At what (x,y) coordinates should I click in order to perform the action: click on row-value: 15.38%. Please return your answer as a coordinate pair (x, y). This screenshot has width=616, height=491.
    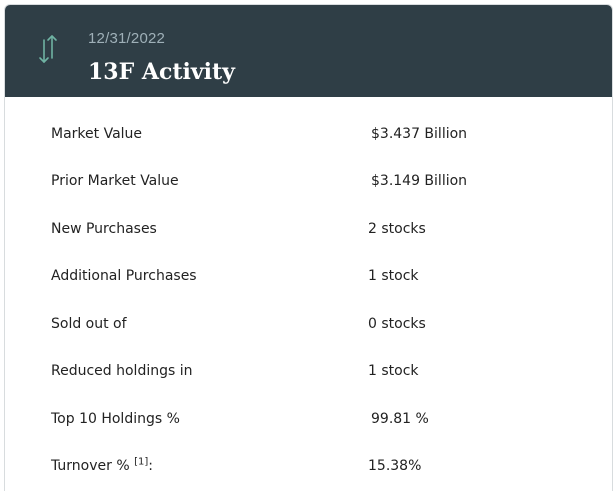
    Looking at the image, I should click on (395, 466).